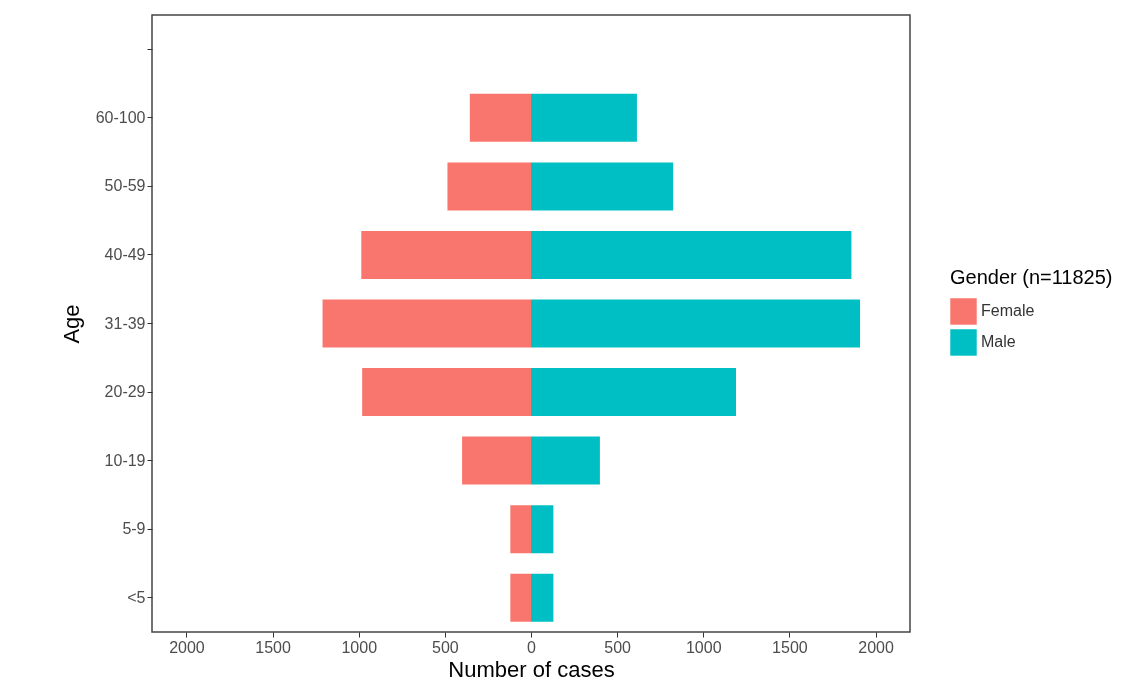  I want to click on x-axis-title: Number of cases, so click(531, 669).